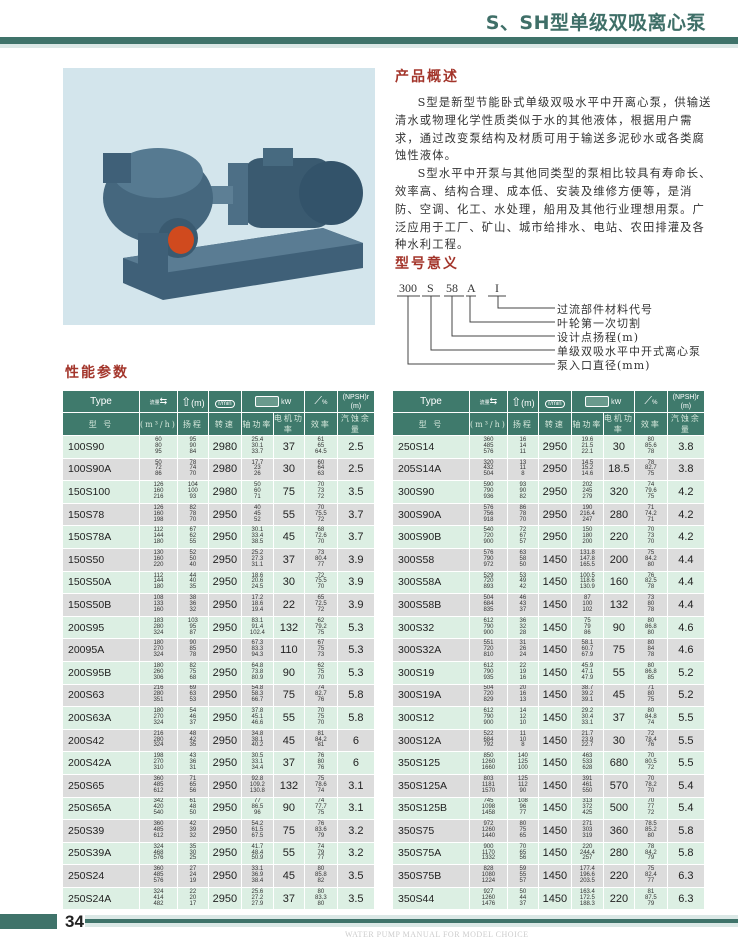  I want to click on head-value: 68, so click(193, 677).